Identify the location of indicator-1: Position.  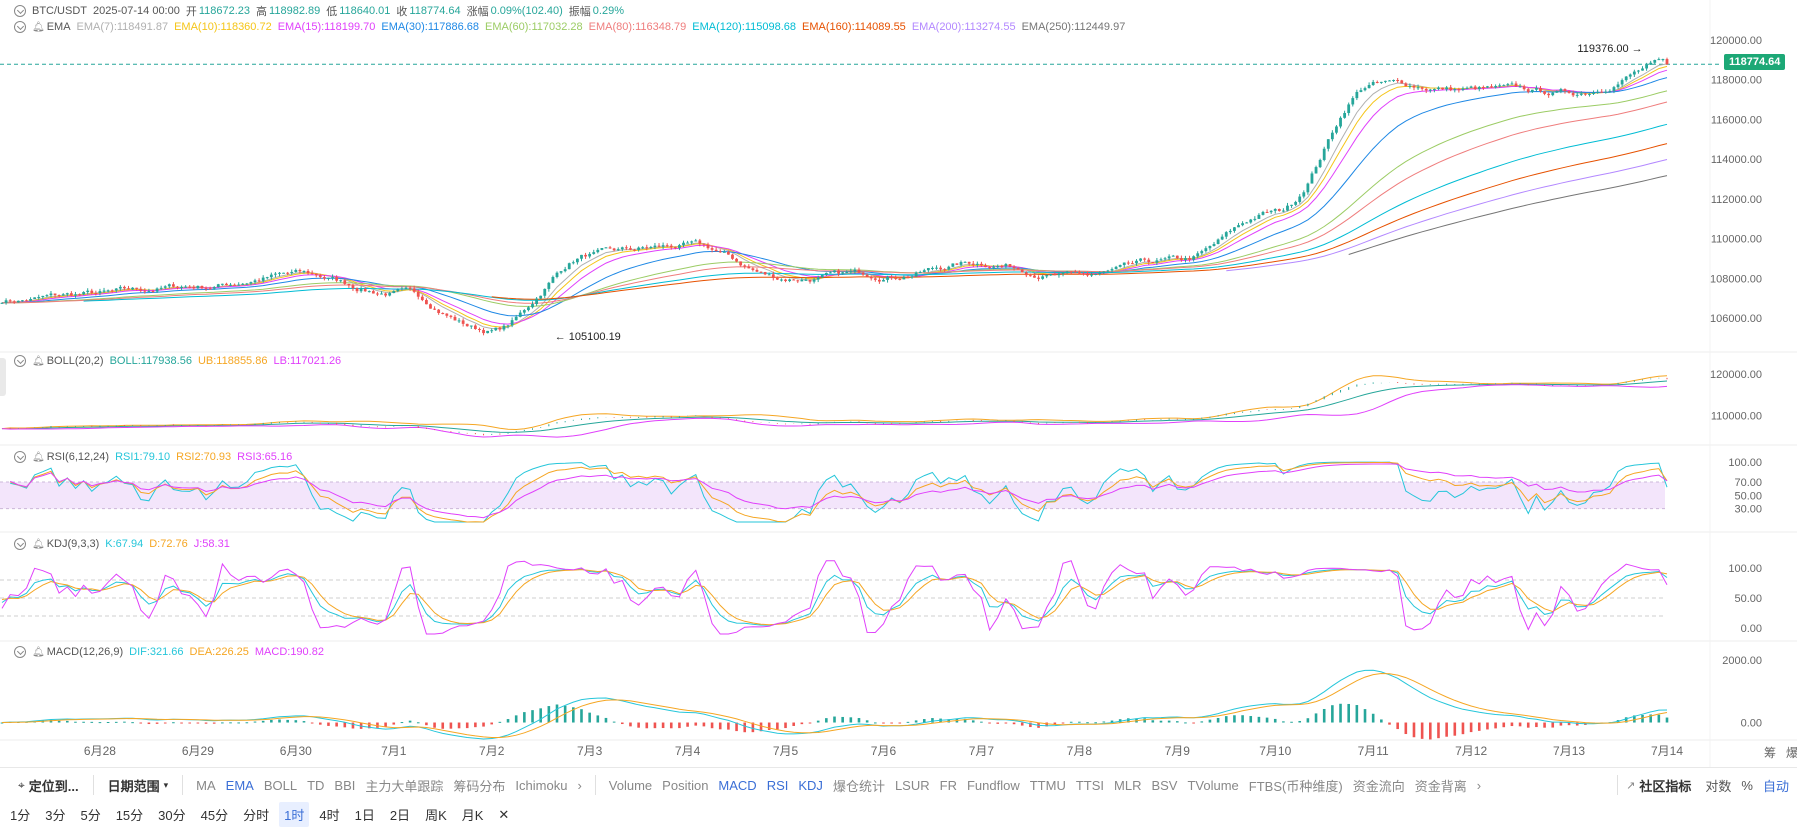
(685, 785).